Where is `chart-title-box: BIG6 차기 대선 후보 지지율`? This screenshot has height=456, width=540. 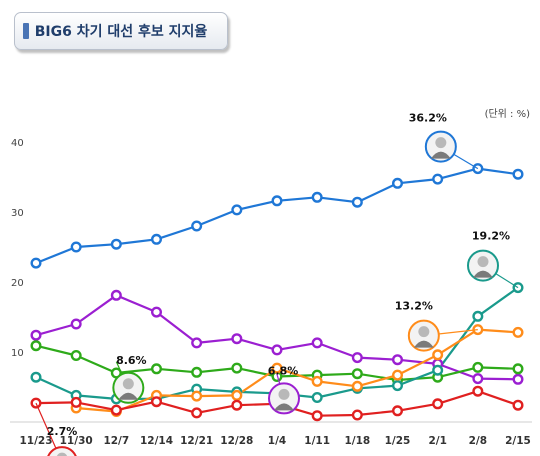
chart-title-box: BIG6 차기 대선 후보 지지율 is located at coordinates (121, 31).